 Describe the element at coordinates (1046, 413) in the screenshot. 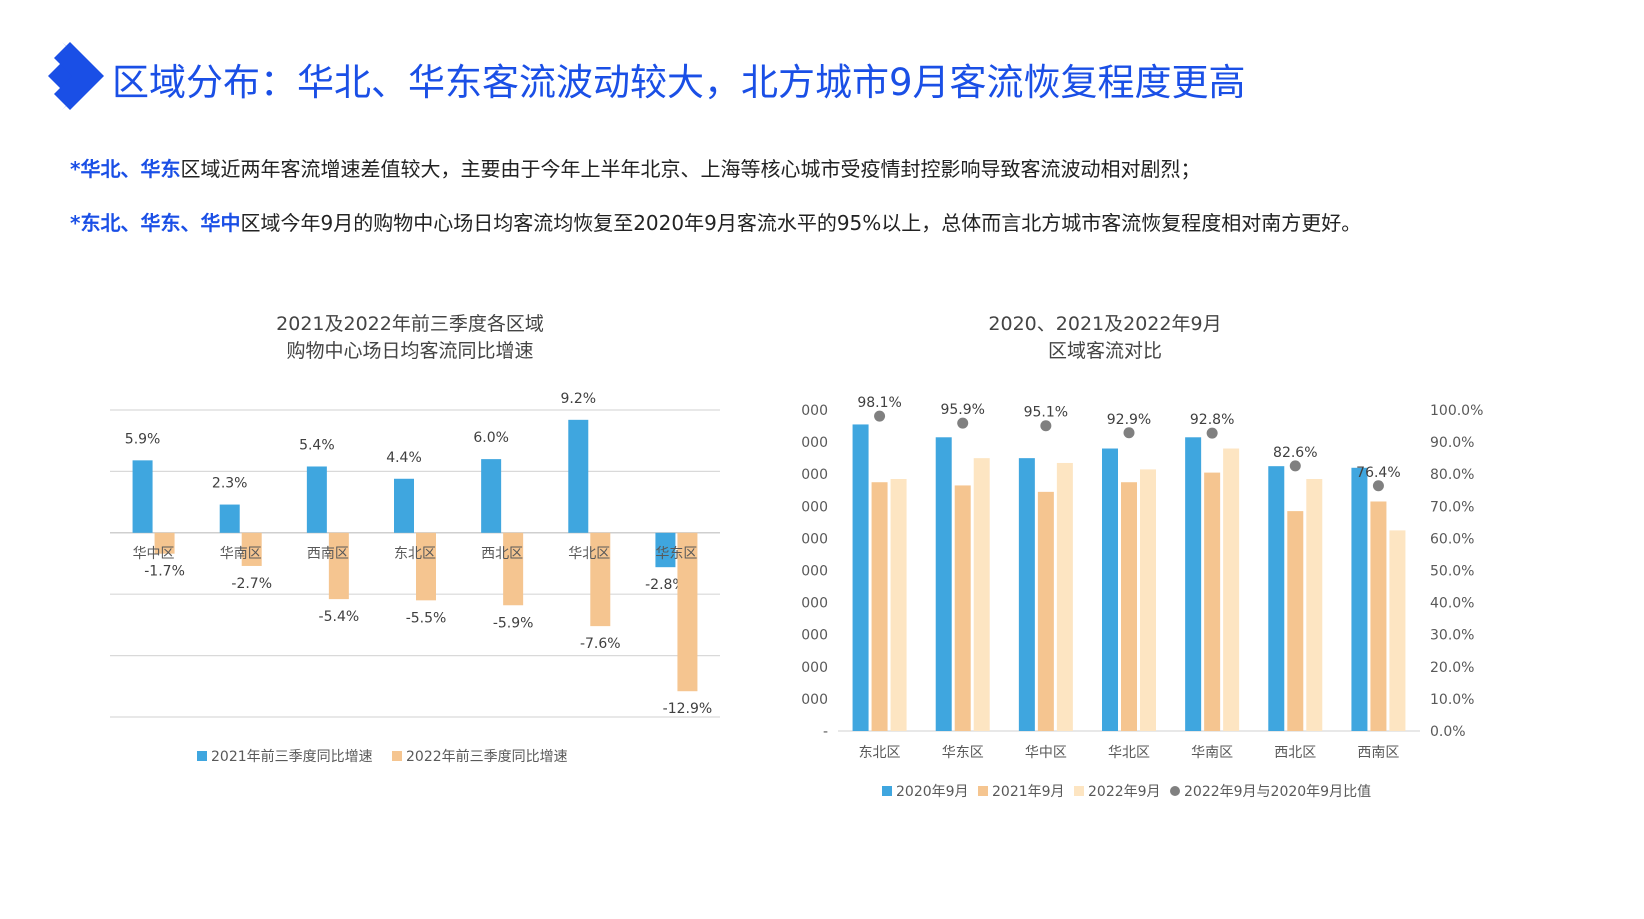

I see `ratio-label: 95.1%` at that location.